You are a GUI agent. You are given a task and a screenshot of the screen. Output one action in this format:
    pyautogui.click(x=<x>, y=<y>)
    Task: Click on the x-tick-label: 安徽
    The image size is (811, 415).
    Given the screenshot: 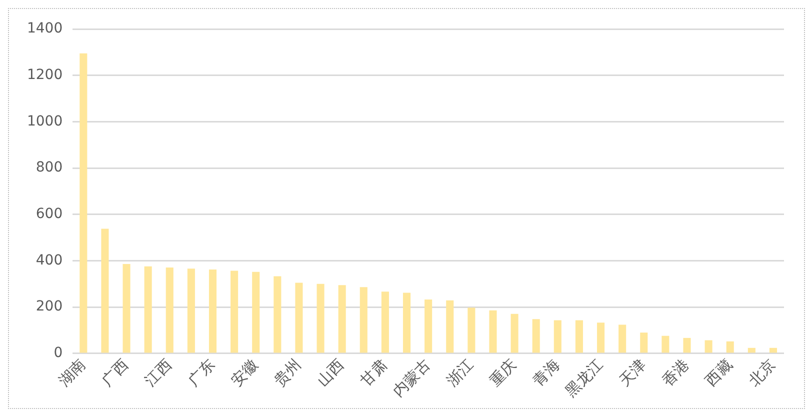 What is the action you would take?
    pyautogui.click(x=245, y=373)
    